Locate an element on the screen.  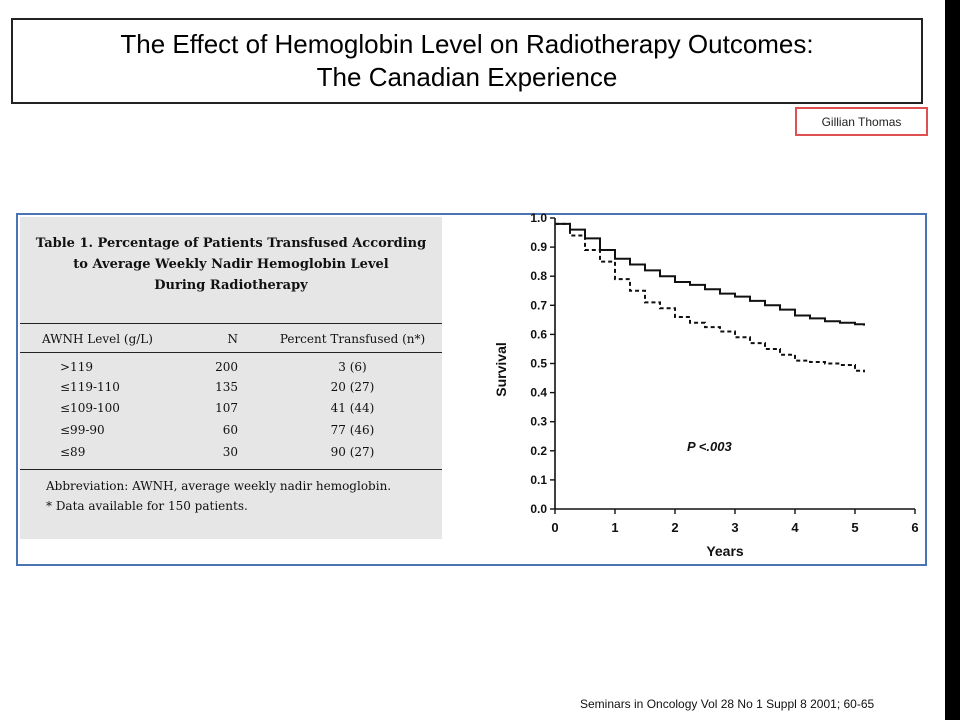
table-header-percent: Percent Transfused (n*) is located at coordinates (352, 339).